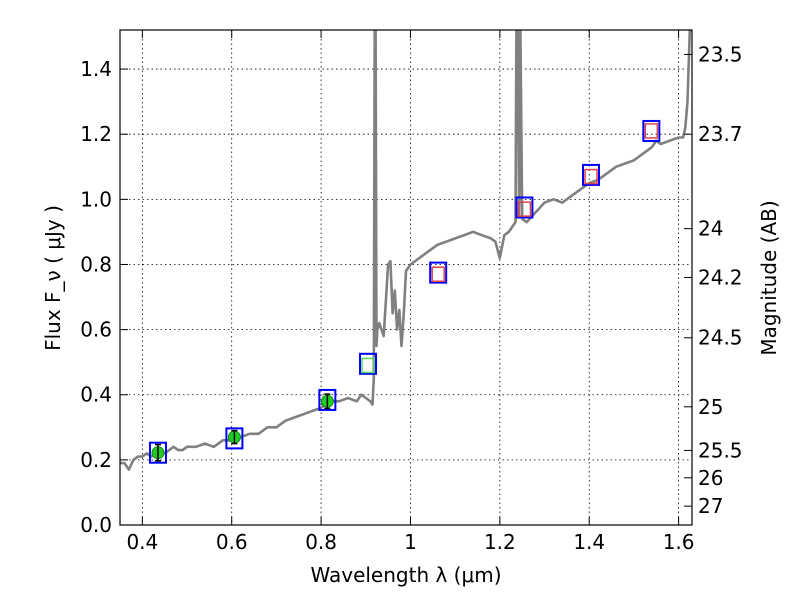 The width and height of the screenshot is (800, 600). What do you see at coordinates (720, 338) in the screenshot?
I see `right-tick-label: 24.5` at bounding box center [720, 338].